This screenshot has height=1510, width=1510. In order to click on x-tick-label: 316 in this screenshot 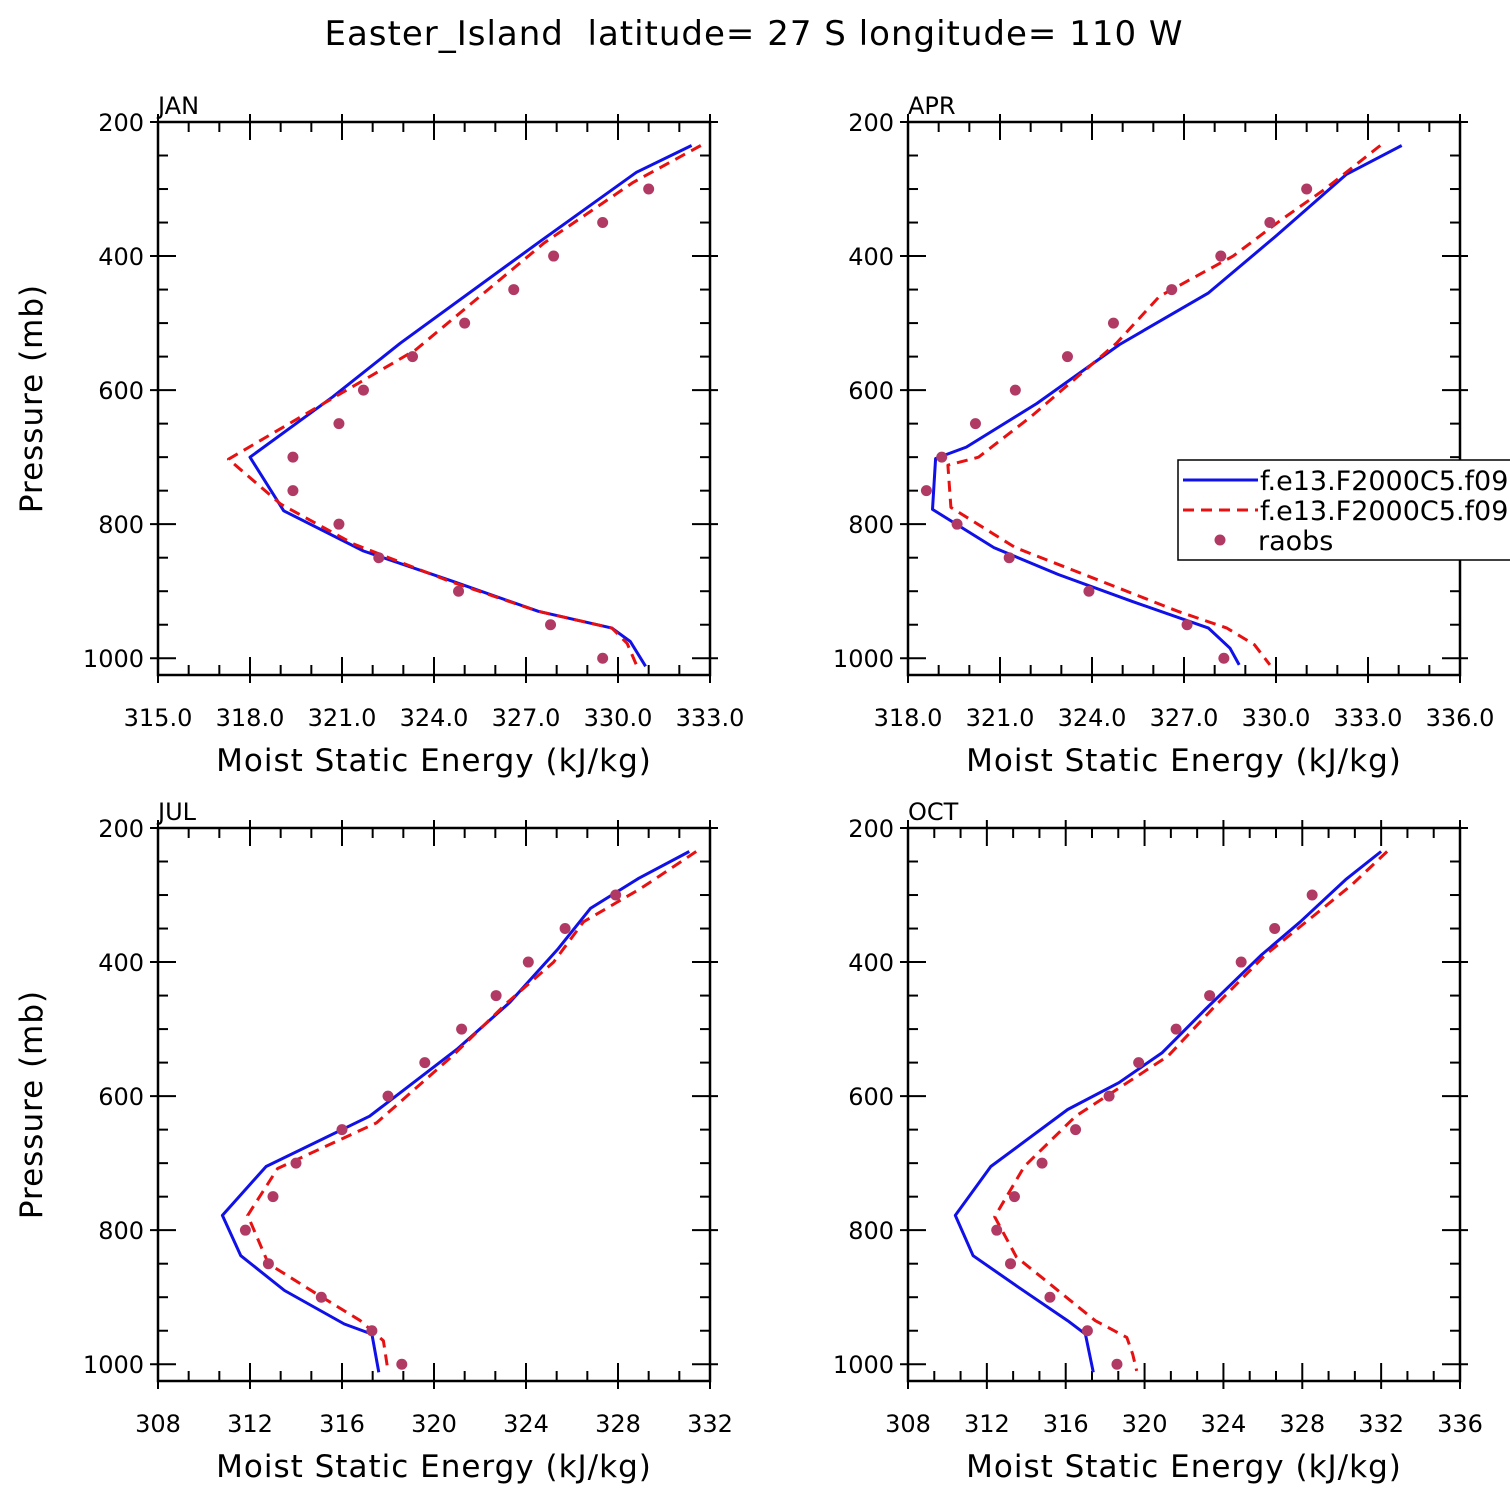, I will do `click(342, 1424)`.